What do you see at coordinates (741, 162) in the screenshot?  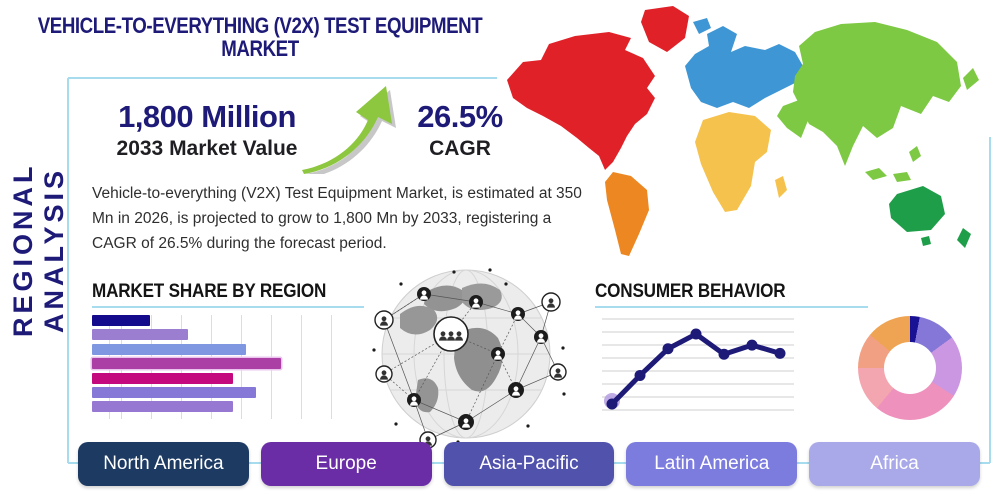 I see `map-region-africa` at bounding box center [741, 162].